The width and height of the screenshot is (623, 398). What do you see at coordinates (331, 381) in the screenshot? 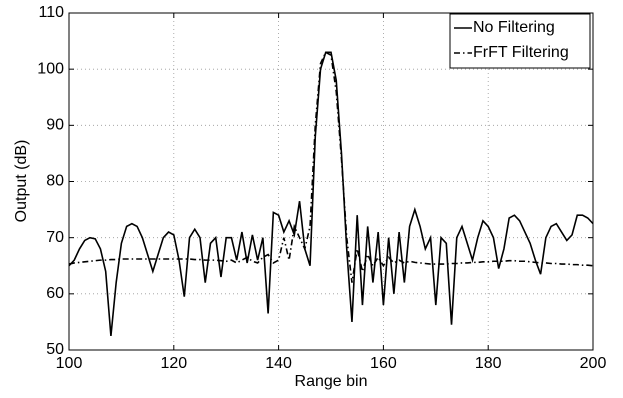
I see `x-axis-label: Range bin` at bounding box center [331, 381].